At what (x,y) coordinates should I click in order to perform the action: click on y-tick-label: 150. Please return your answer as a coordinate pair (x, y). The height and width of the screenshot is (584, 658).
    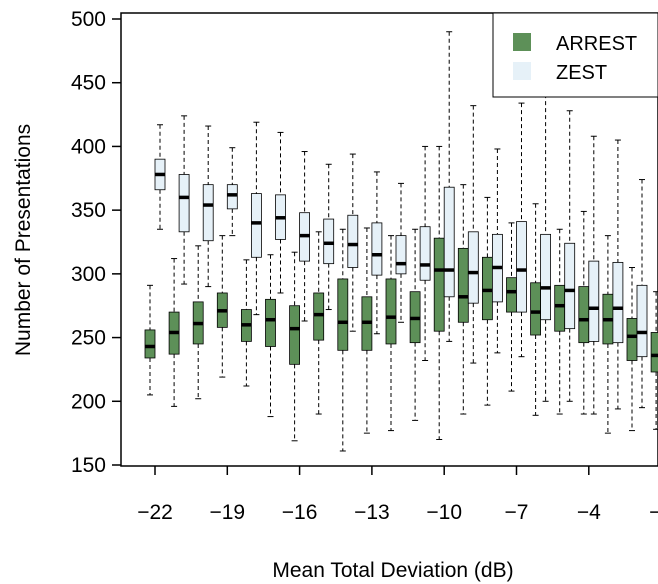
    Looking at the image, I should click on (88, 465).